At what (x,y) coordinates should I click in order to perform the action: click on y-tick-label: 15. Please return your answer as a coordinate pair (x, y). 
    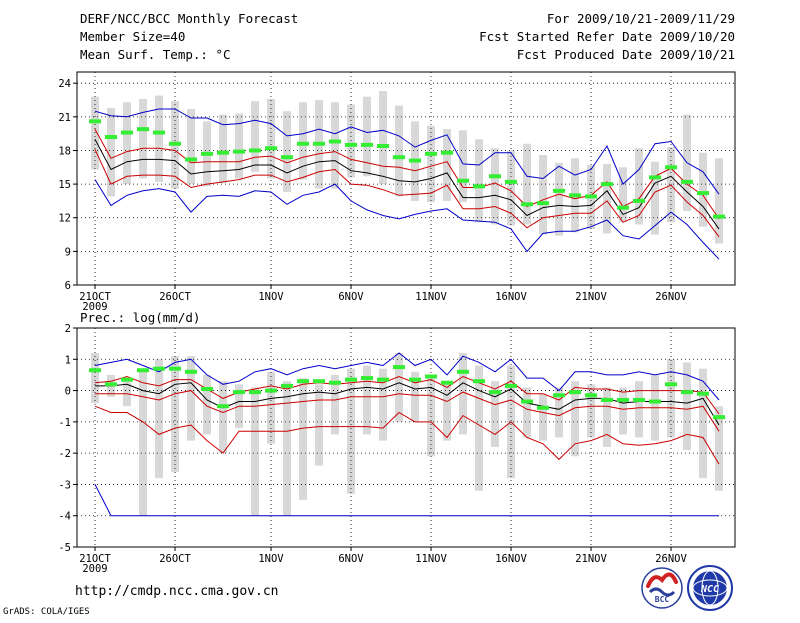
    Looking at the image, I should click on (64, 185).